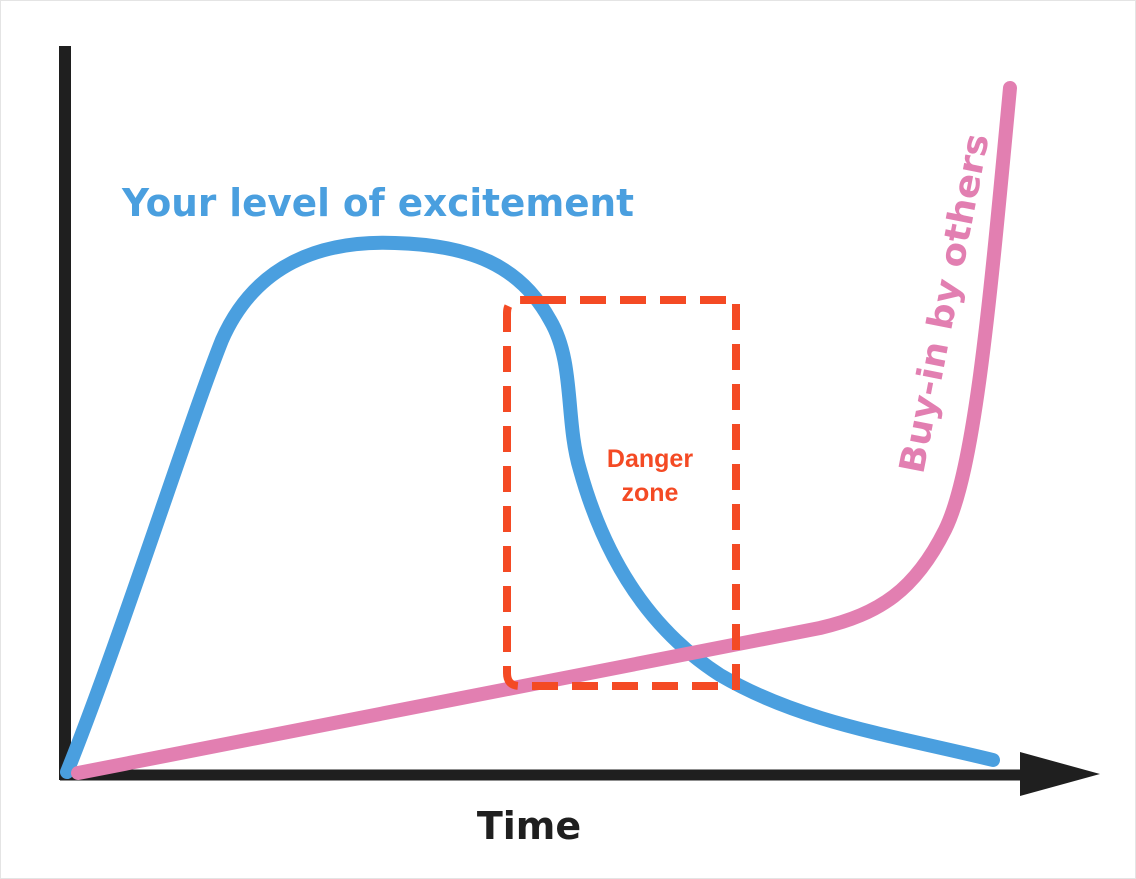  What do you see at coordinates (529, 826) in the screenshot?
I see `x-axis-label: Time` at bounding box center [529, 826].